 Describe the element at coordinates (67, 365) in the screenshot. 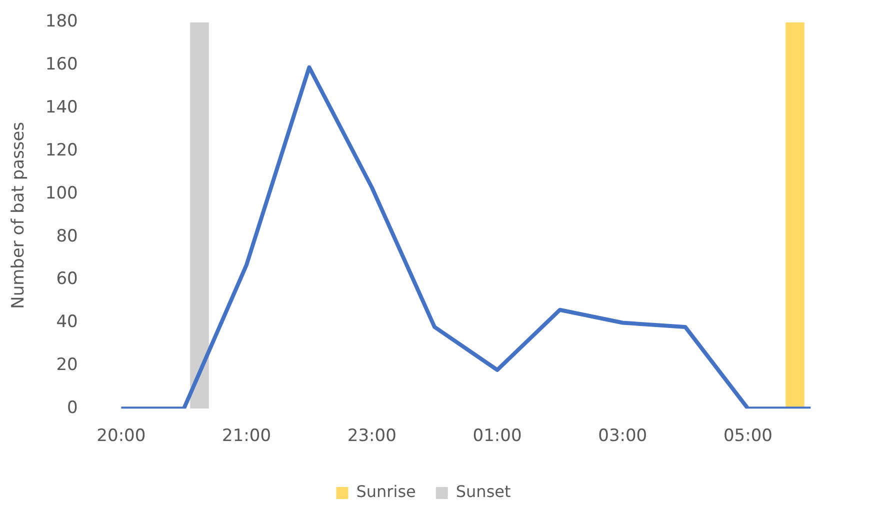

I see `y-tick-label: 20` at that location.